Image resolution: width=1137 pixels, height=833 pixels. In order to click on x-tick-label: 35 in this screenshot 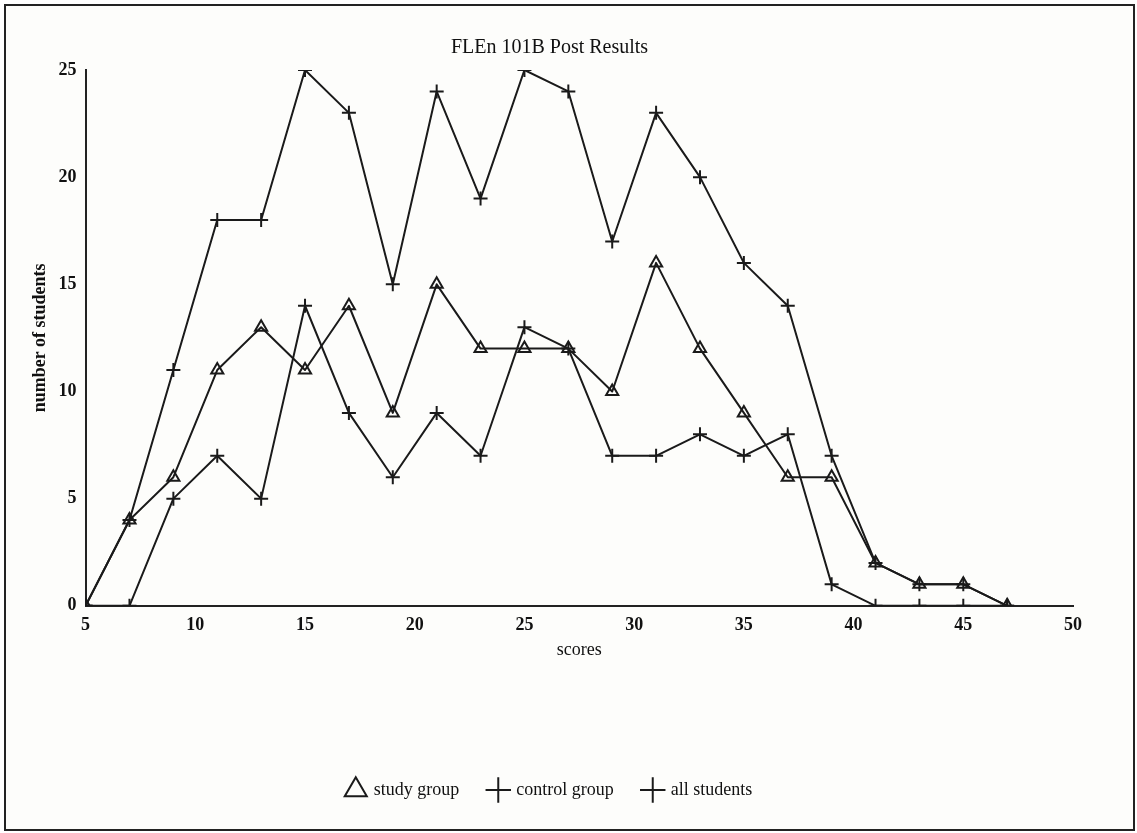, I will do `click(743, 624)`.